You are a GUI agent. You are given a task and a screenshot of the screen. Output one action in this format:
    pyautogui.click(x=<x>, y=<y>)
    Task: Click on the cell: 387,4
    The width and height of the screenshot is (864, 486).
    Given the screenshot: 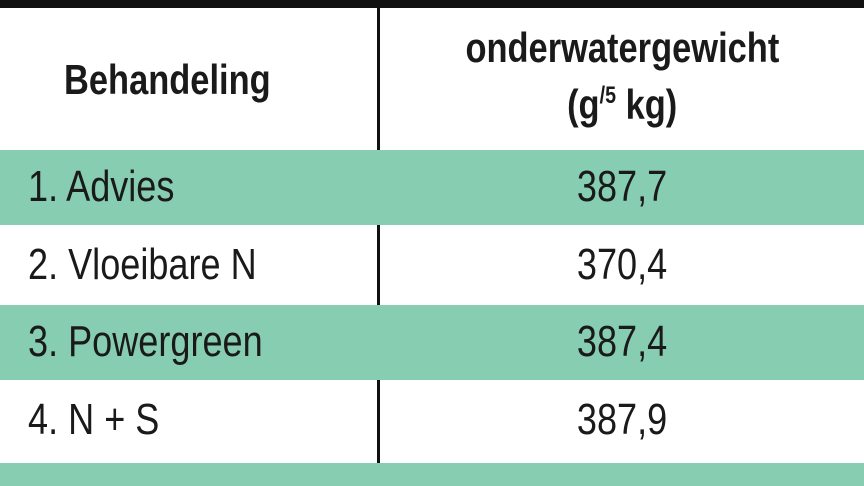 What is the action you would take?
    pyautogui.click(x=622, y=342)
    